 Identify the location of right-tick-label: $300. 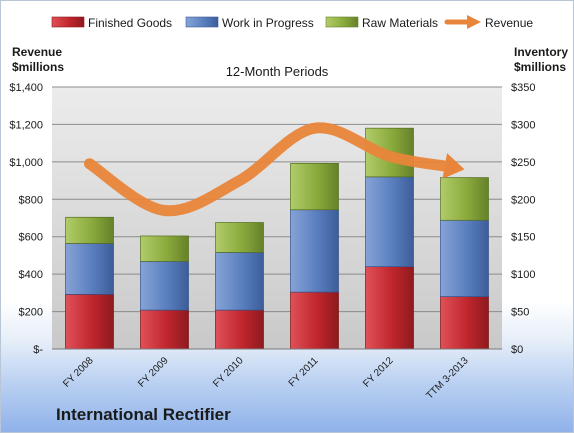
(523, 125).